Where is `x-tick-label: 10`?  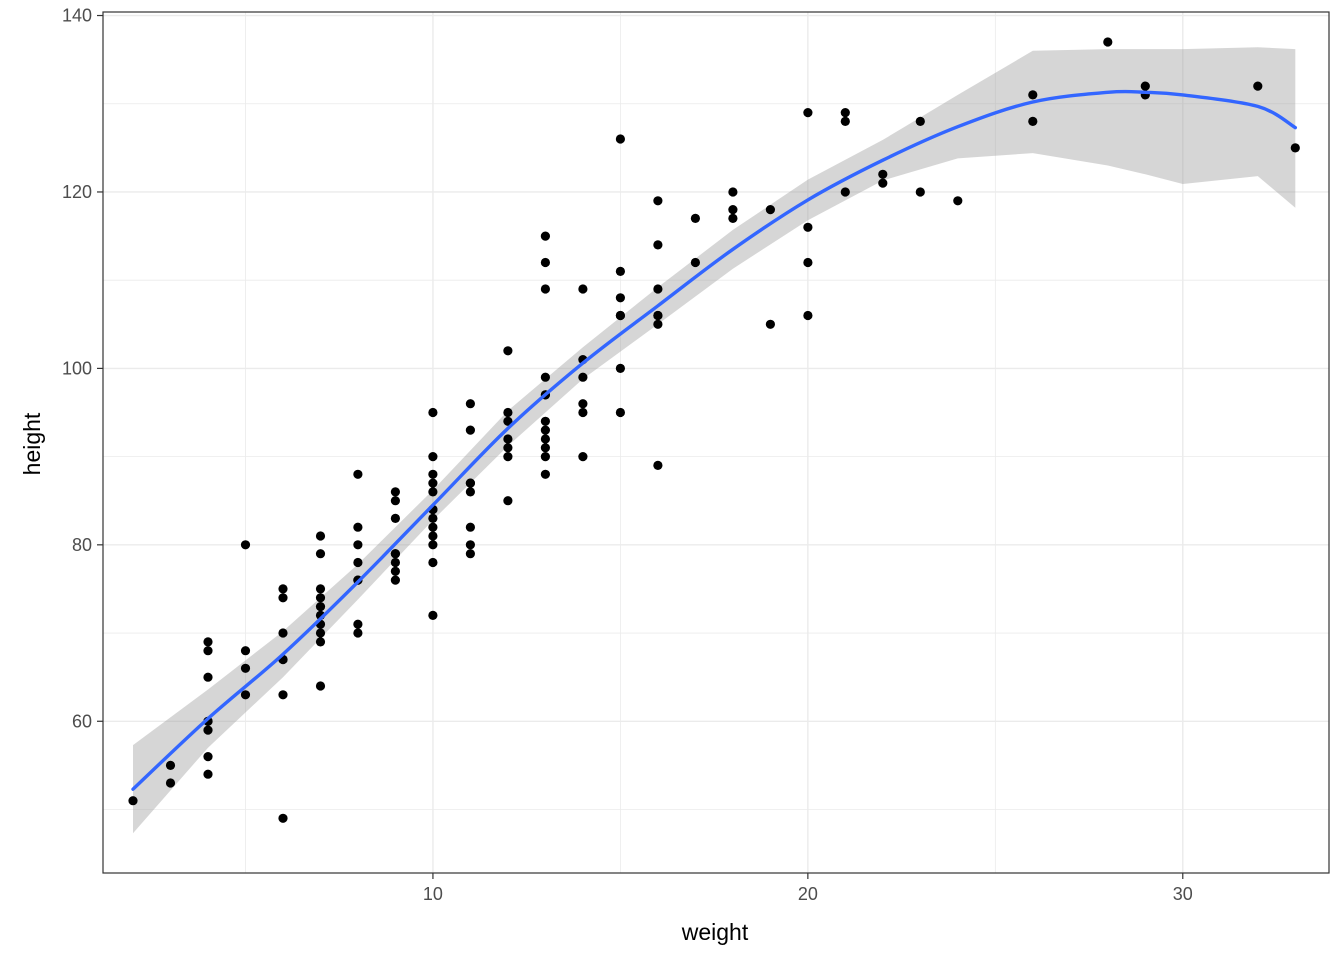 x-tick-label: 10 is located at coordinates (433, 894).